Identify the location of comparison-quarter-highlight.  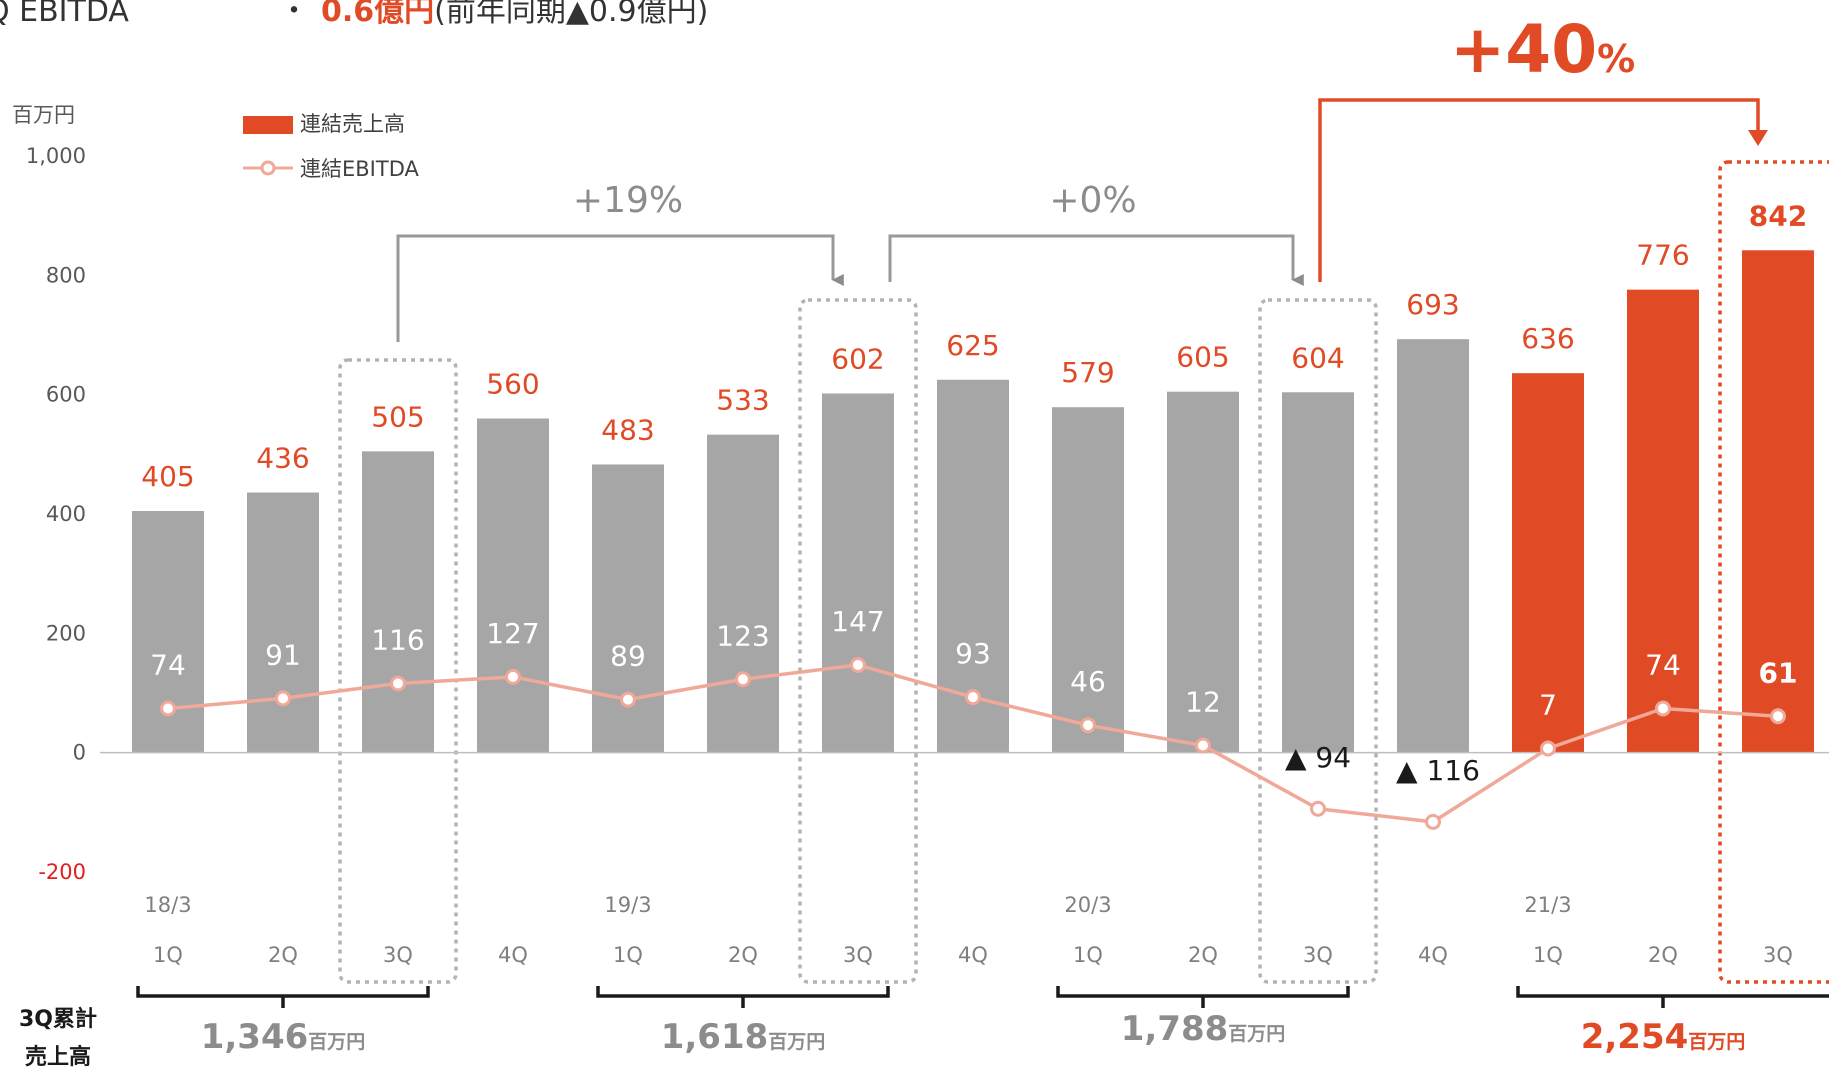
(858, 641).